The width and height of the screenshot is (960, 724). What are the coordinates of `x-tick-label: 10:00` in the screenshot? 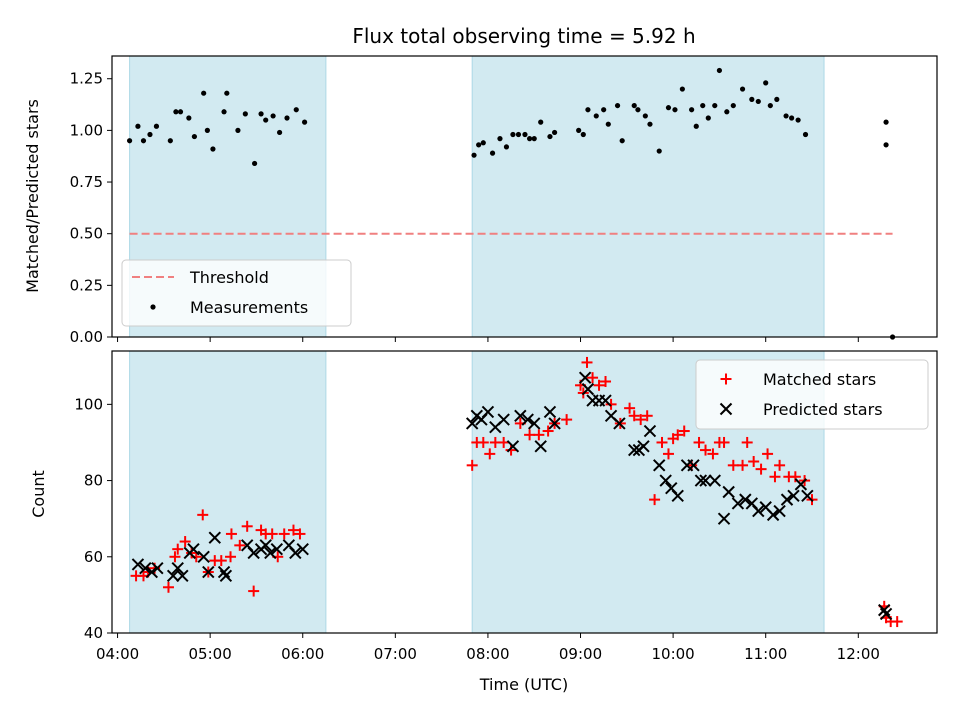 It's located at (672, 654).